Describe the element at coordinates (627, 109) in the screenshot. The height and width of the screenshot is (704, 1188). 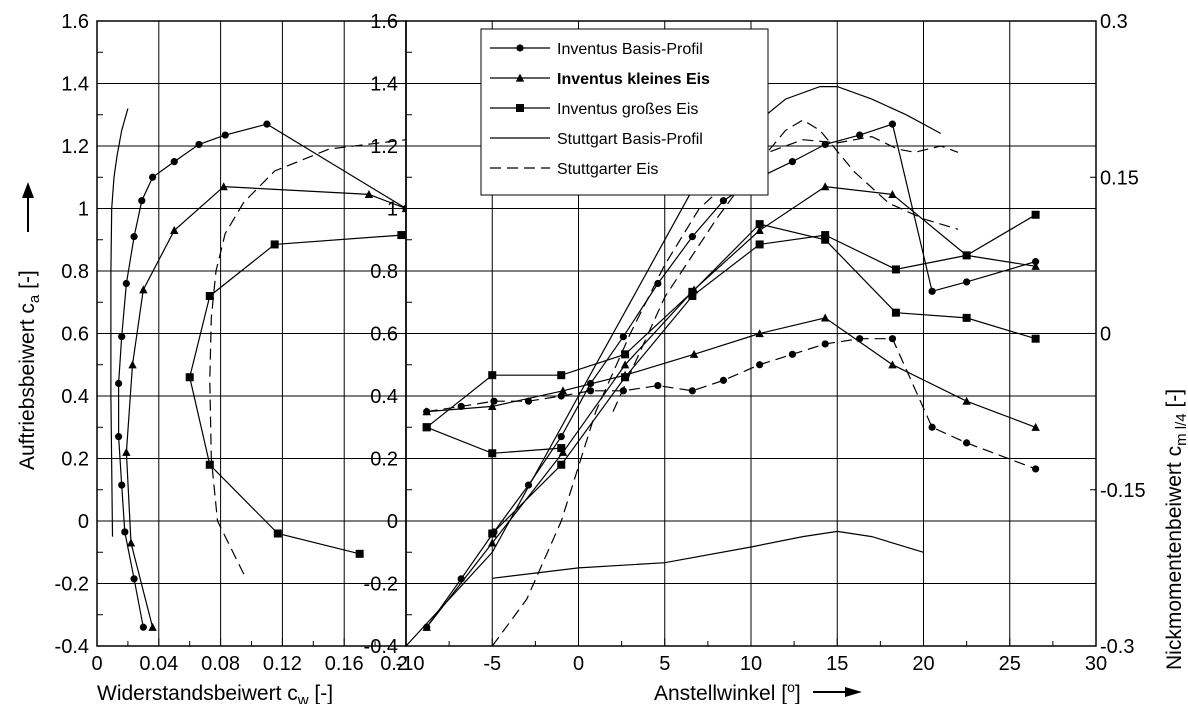
I see `legend-label-2: Inventus großes Eis` at that location.